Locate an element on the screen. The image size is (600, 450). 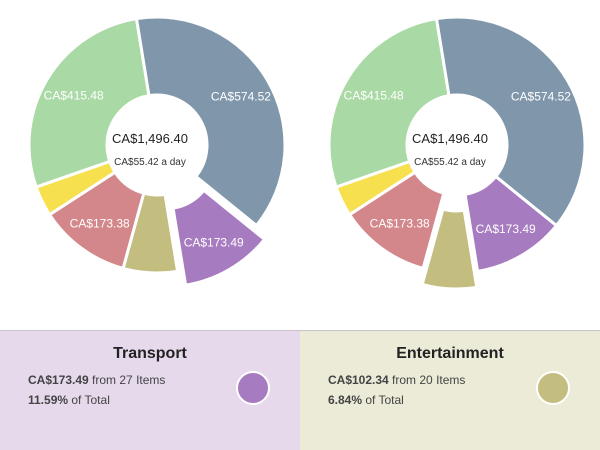
panel-items-text: from 20 Items is located at coordinates (427, 380).